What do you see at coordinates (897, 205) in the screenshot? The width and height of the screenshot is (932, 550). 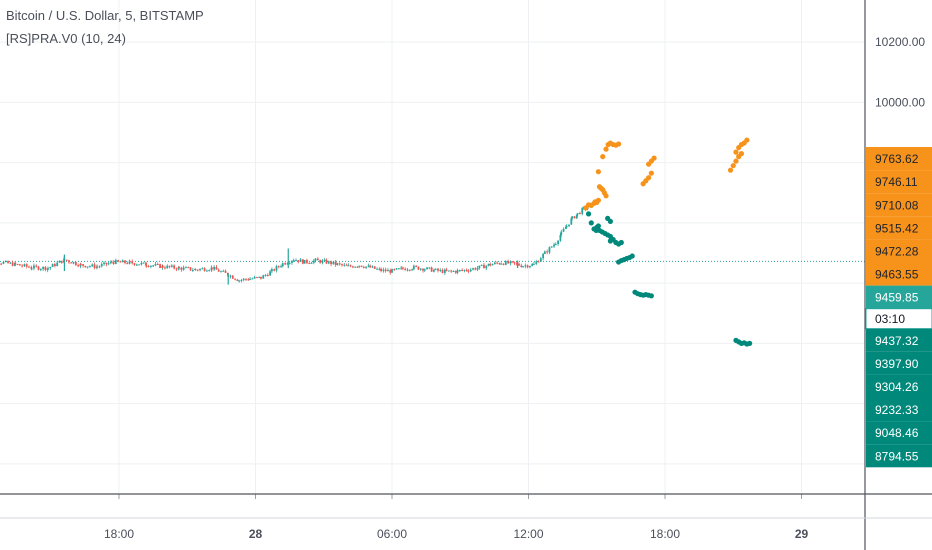 I see `axis-badge-label: 9710.08` at bounding box center [897, 205].